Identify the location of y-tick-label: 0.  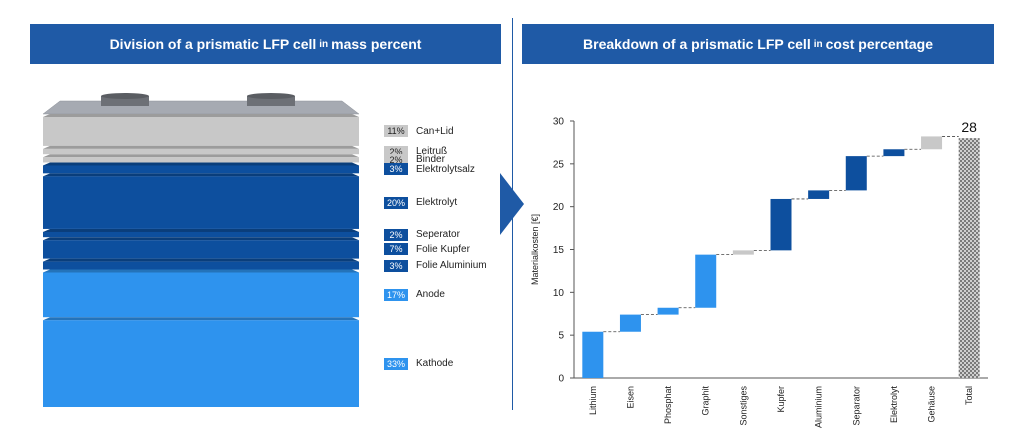
(561, 379).